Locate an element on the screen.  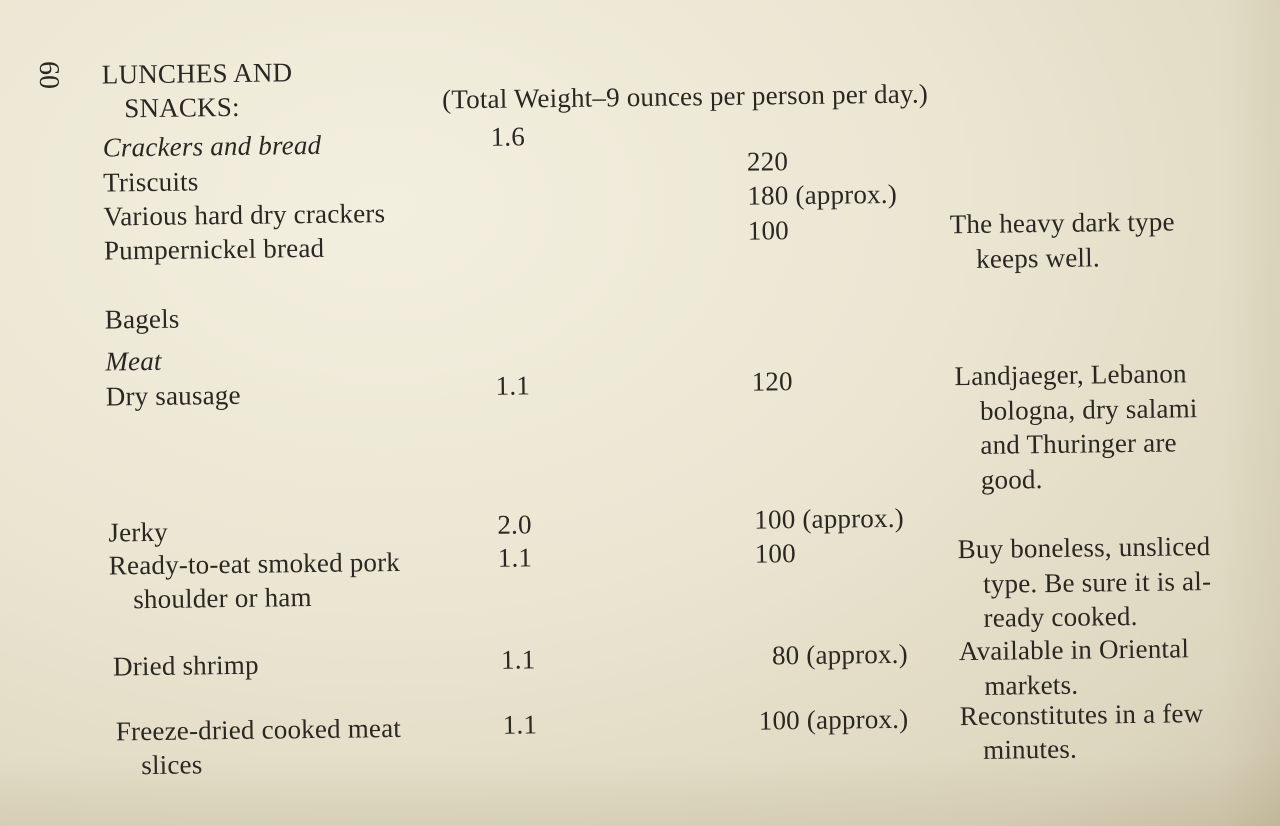
category-crackers-bread: Crackers and bread is located at coordinates (212, 146).